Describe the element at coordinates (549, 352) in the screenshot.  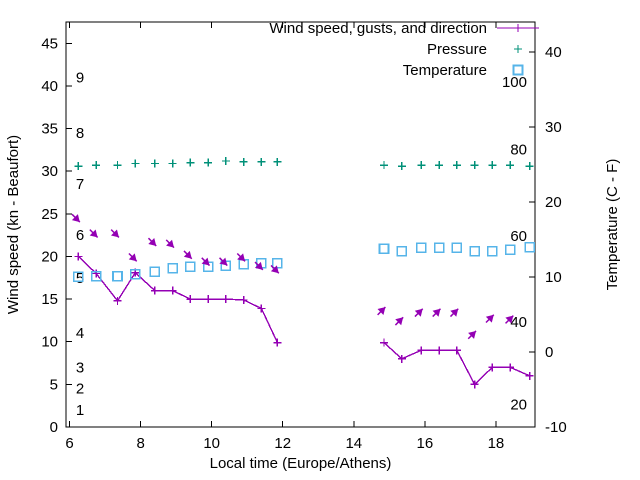
I see `y2-tick-label: 0` at that location.